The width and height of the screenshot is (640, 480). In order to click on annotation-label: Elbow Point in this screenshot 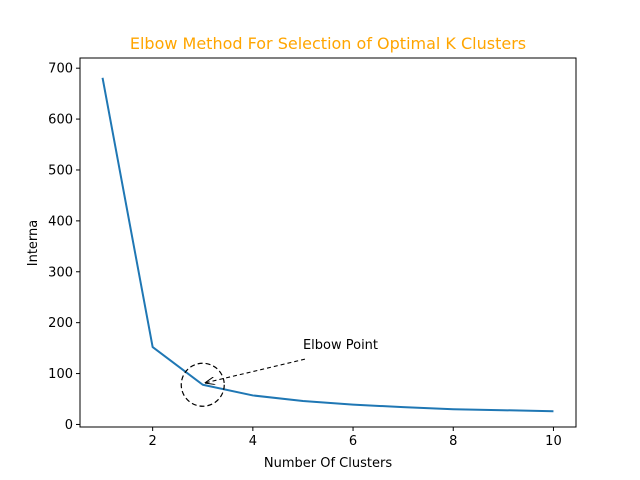, I will do `click(340, 345)`.